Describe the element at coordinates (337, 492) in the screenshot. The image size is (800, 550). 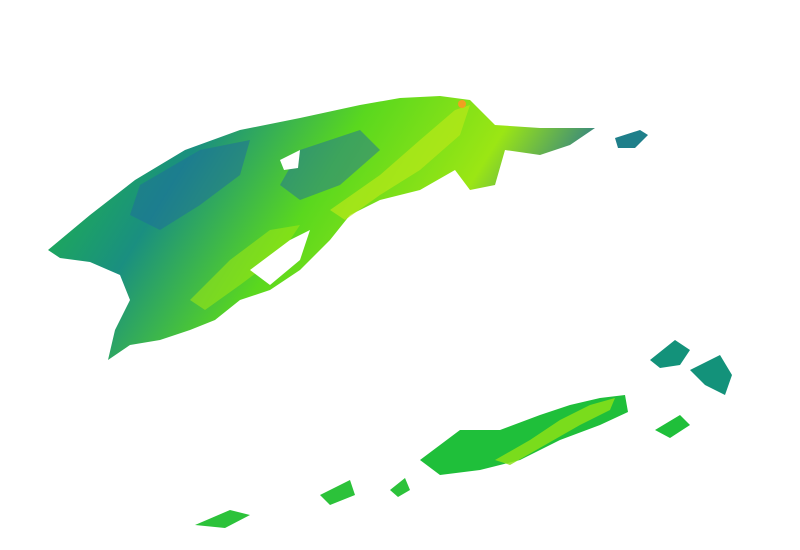
I see `storm-cell-southwest` at that location.